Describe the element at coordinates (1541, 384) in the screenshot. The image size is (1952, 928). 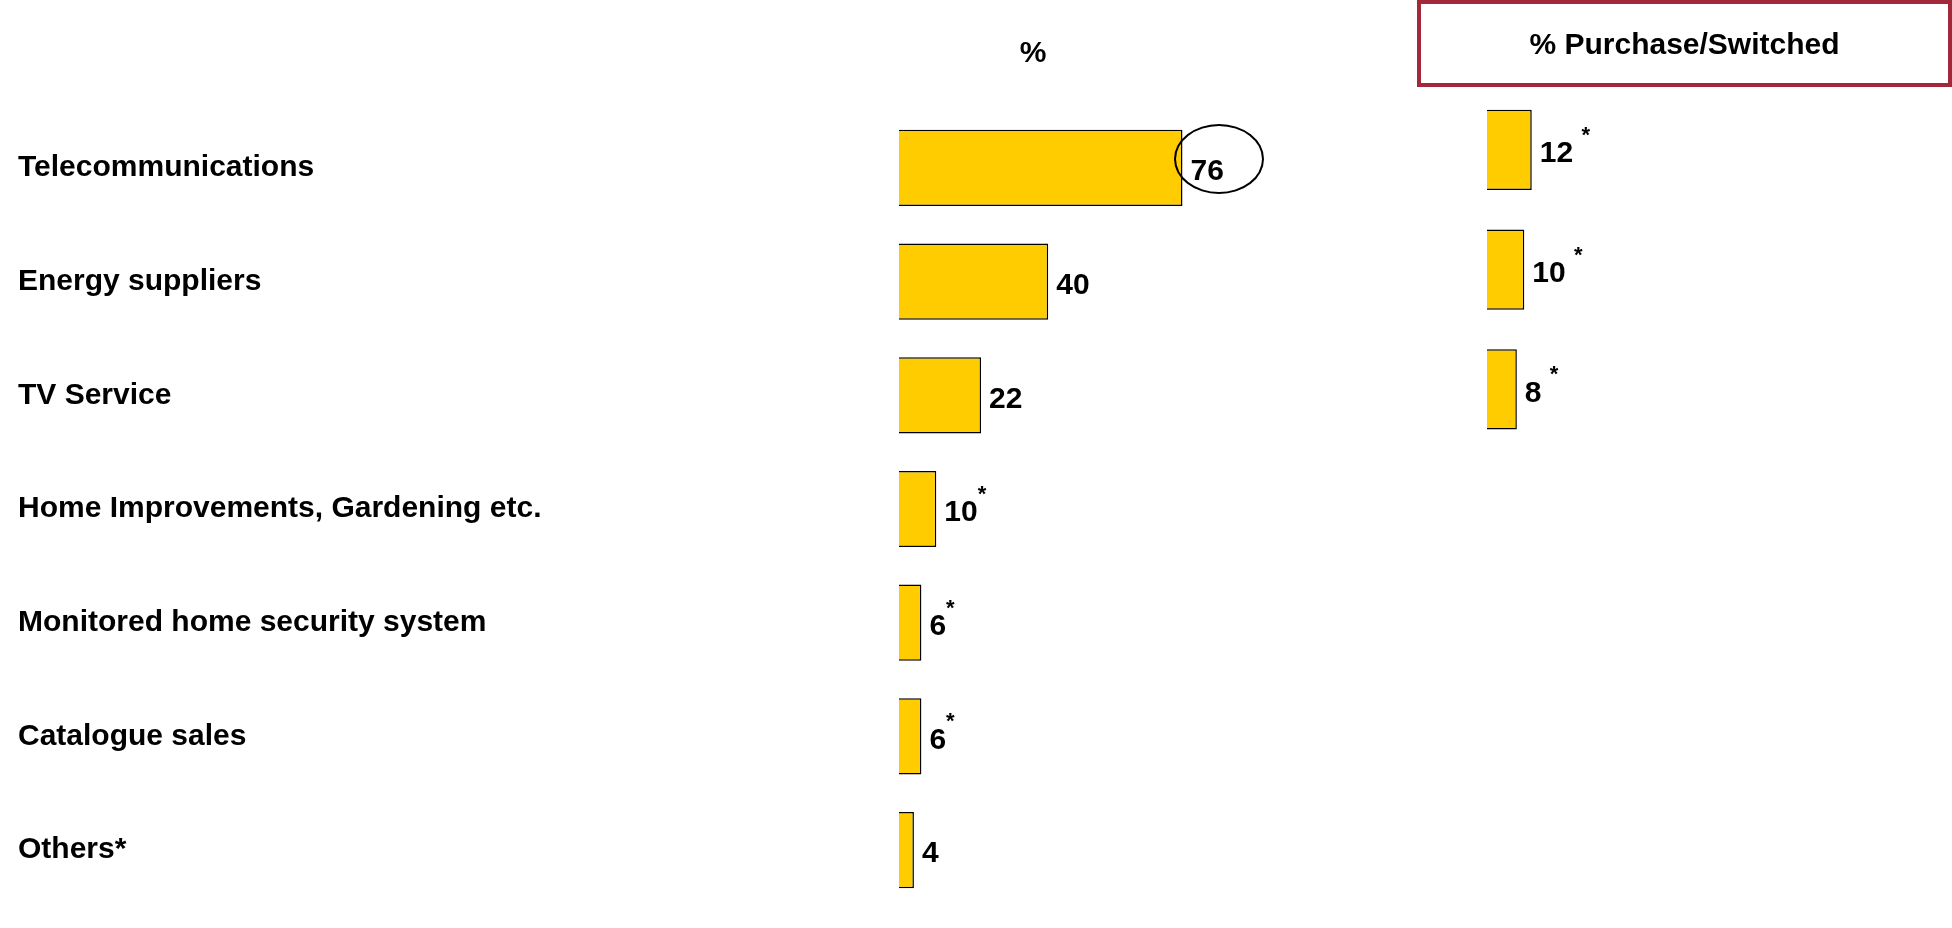
I see `data-label: 8 *` at that location.